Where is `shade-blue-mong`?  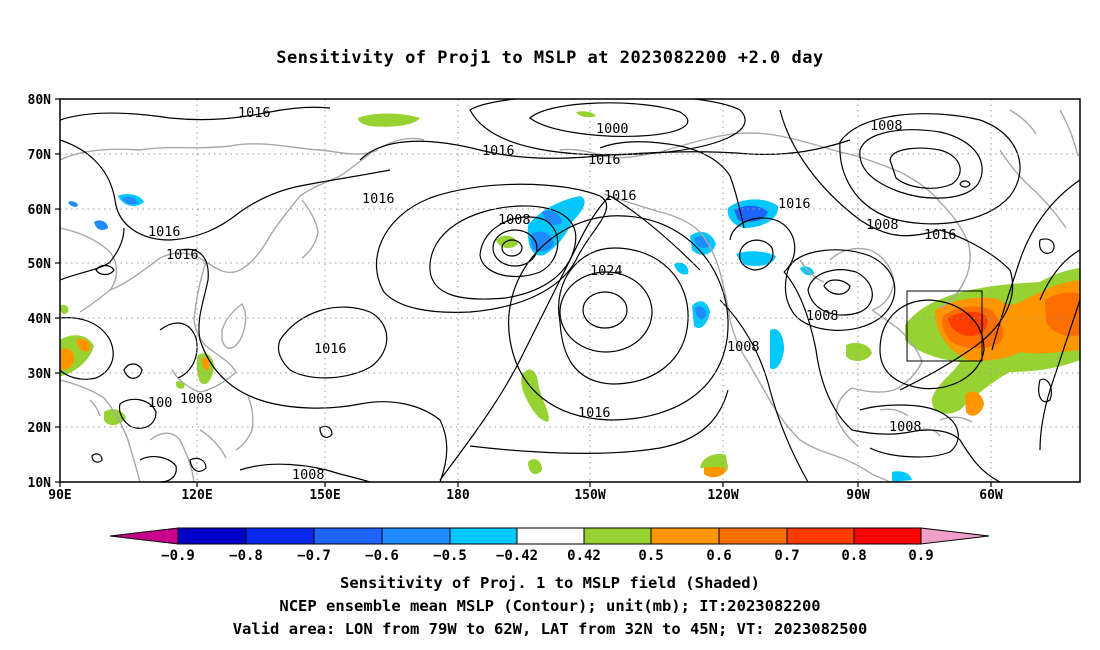
shade-blue-mong is located at coordinates (130, 200).